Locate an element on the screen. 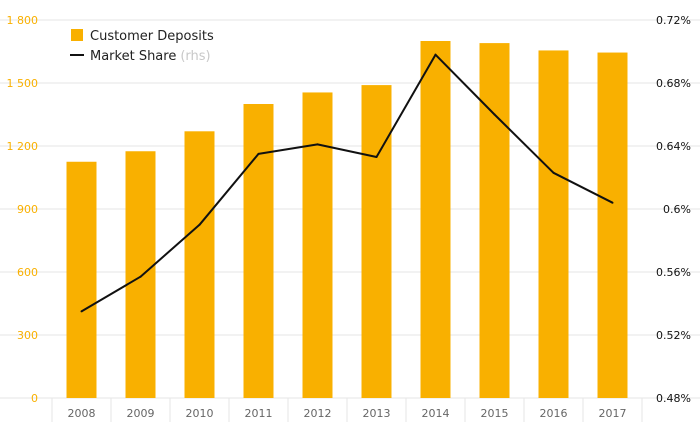 The width and height of the screenshot is (700, 433). y-right-tick-label: 0.56% is located at coordinates (673, 272).